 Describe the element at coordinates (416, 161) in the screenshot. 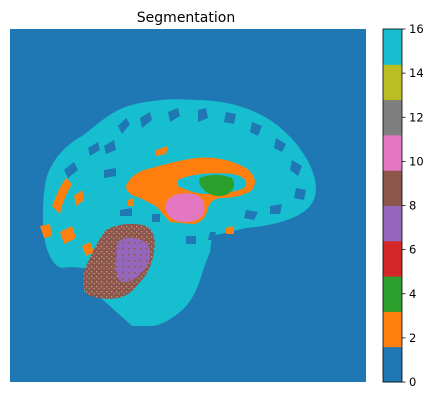

I see `colorbar-tick-label: 10` at that location.